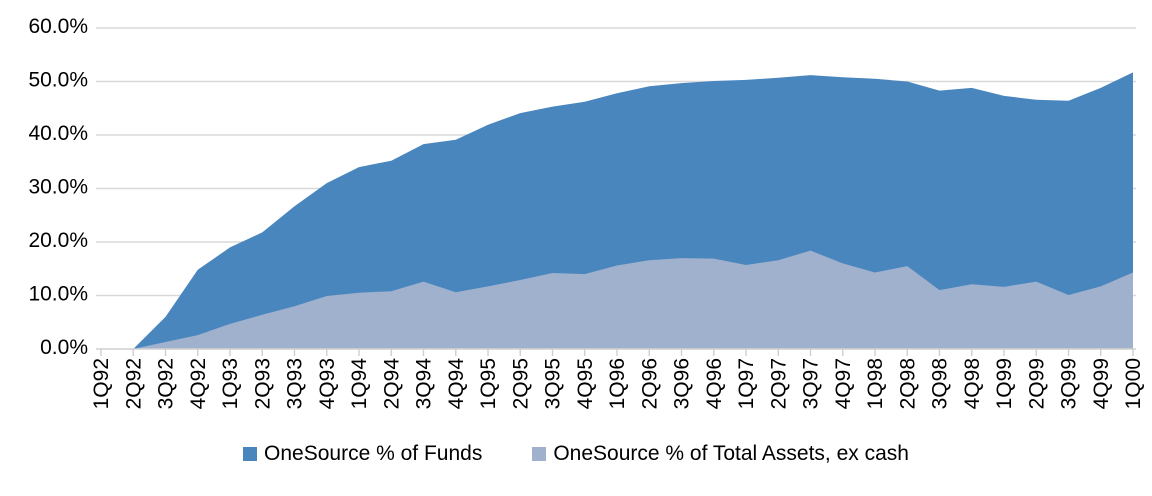  What do you see at coordinates (133, 383) in the screenshot?
I see `x-axis-label: 2Q92` at bounding box center [133, 383].